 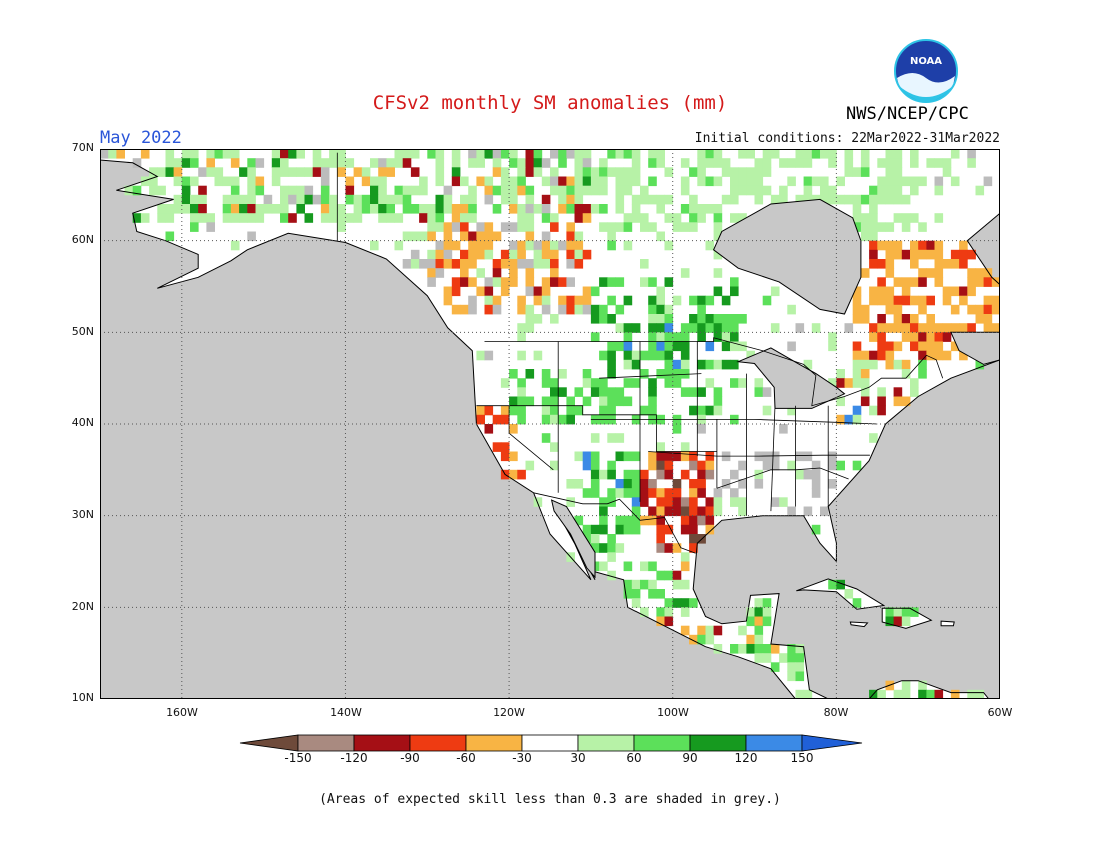 What do you see at coordinates (410, 758) in the screenshot?
I see `colorbar-label: -90` at bounding box center [410, 758].